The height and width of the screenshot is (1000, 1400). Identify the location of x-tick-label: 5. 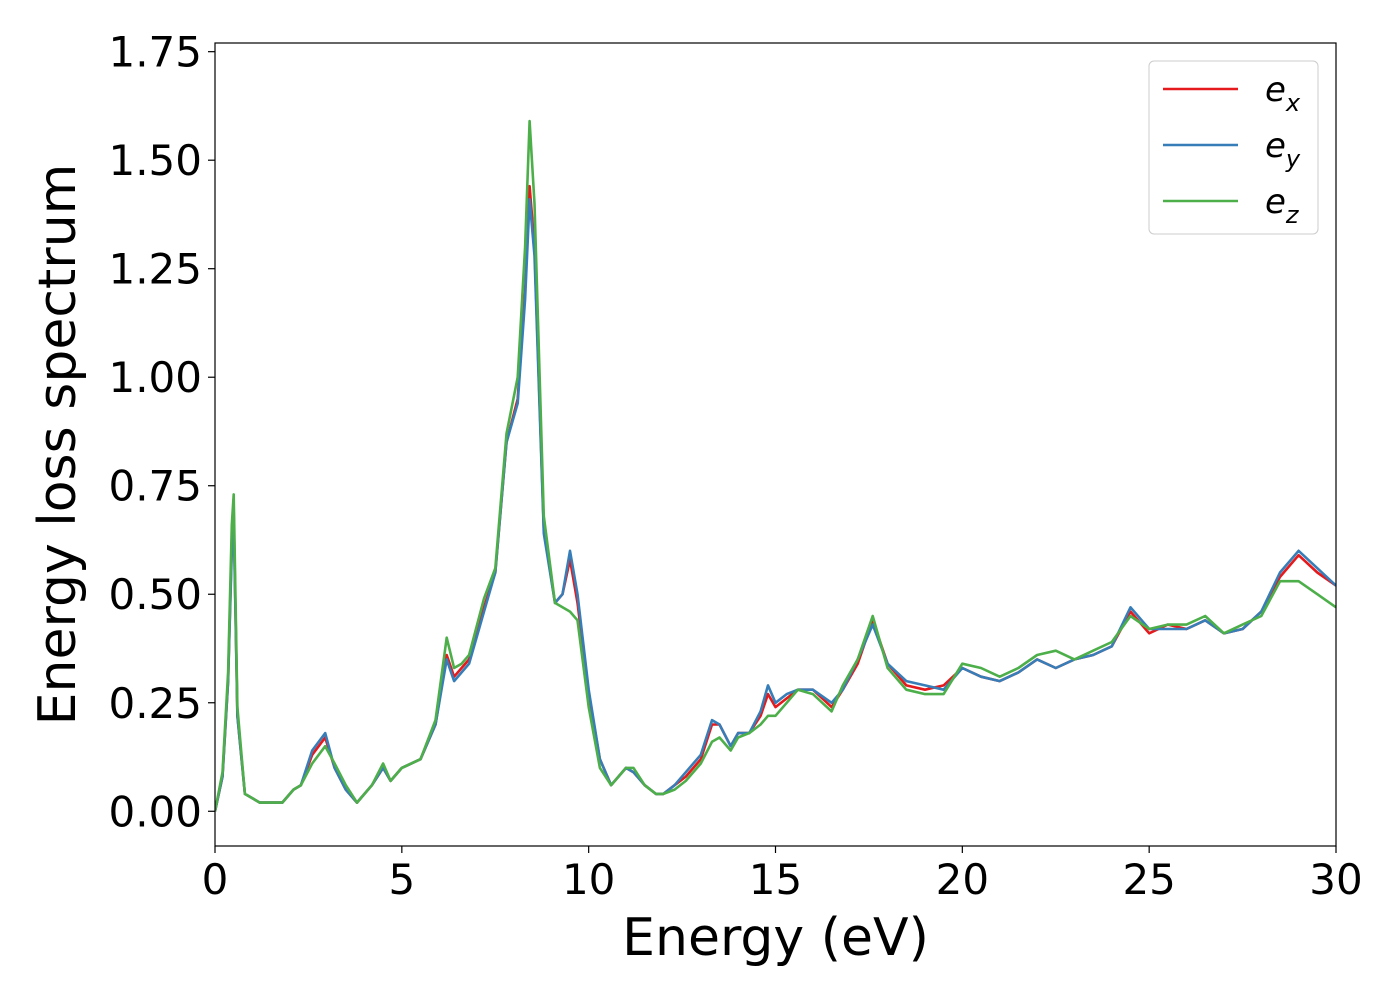
(401, 879).